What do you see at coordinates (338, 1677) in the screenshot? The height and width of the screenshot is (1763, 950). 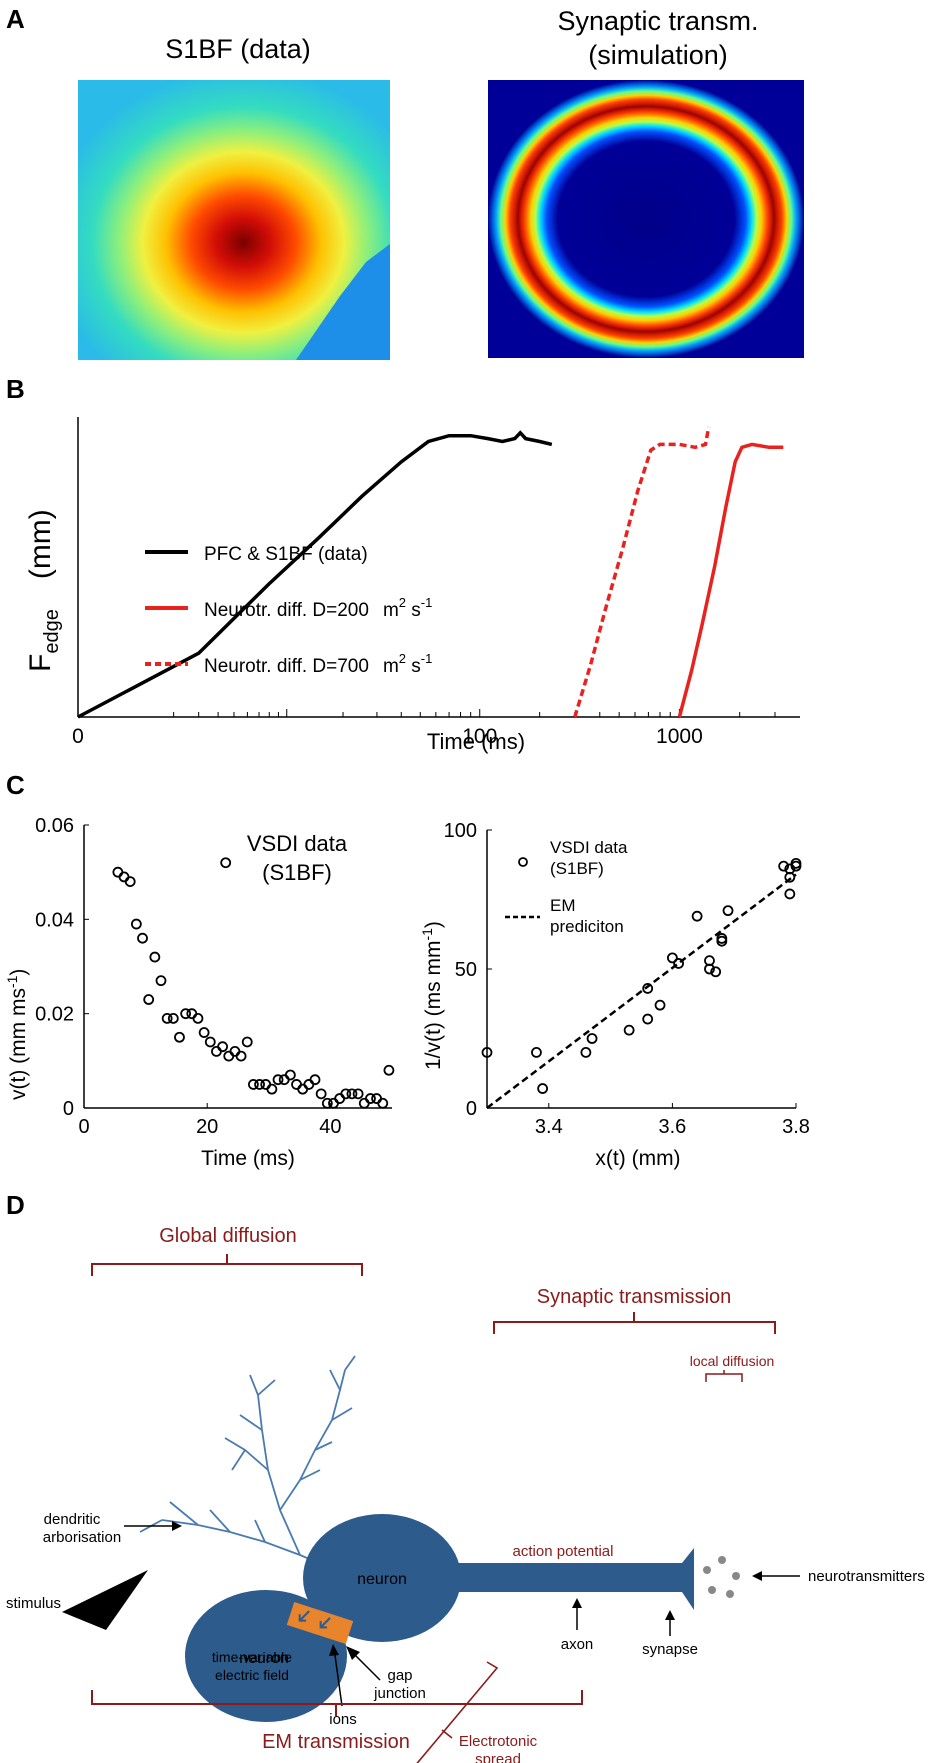 I see `ions-arrow` at bounding box center [338, 1677].